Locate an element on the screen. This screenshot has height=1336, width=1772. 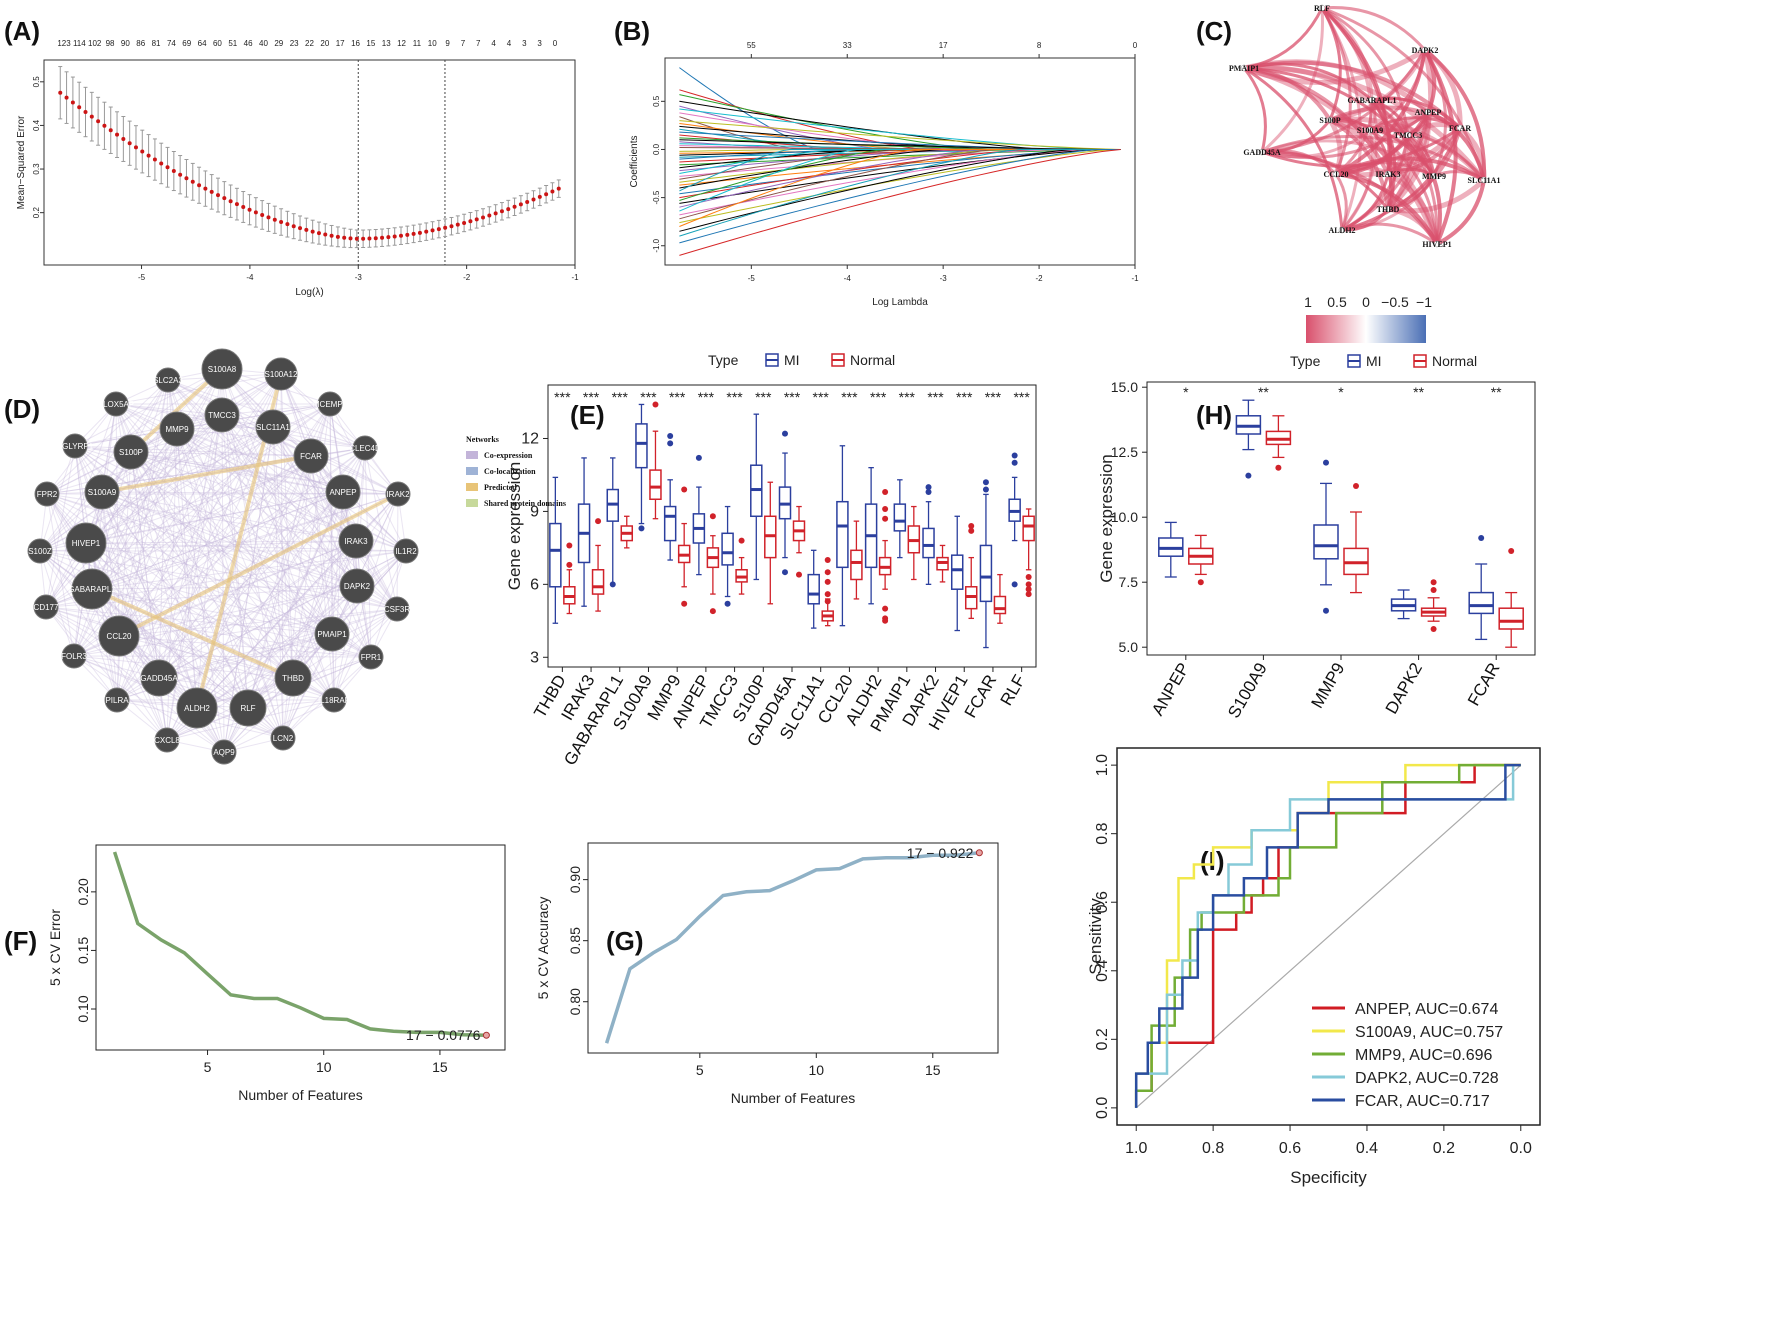
significance-label: *** is located at coordinates (734, 397).